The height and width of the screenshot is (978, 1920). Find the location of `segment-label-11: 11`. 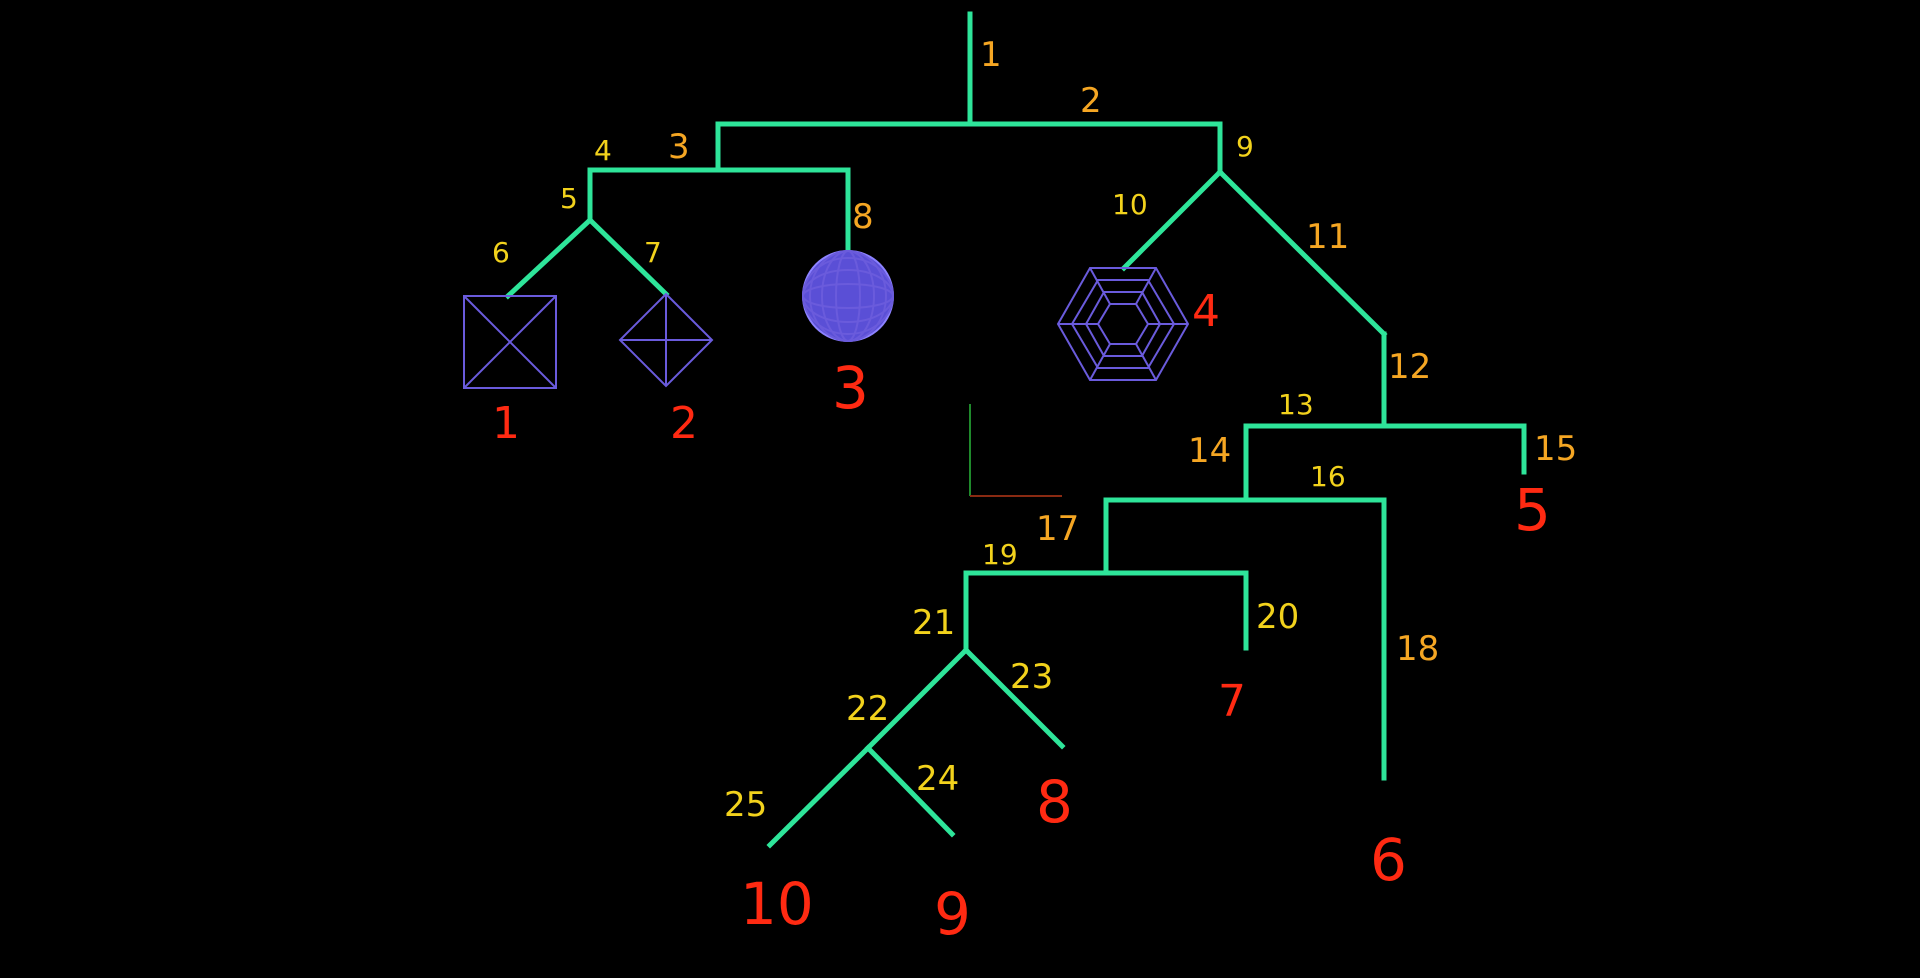

segment-label-11: 11 is located at coordinates (1327, 237).